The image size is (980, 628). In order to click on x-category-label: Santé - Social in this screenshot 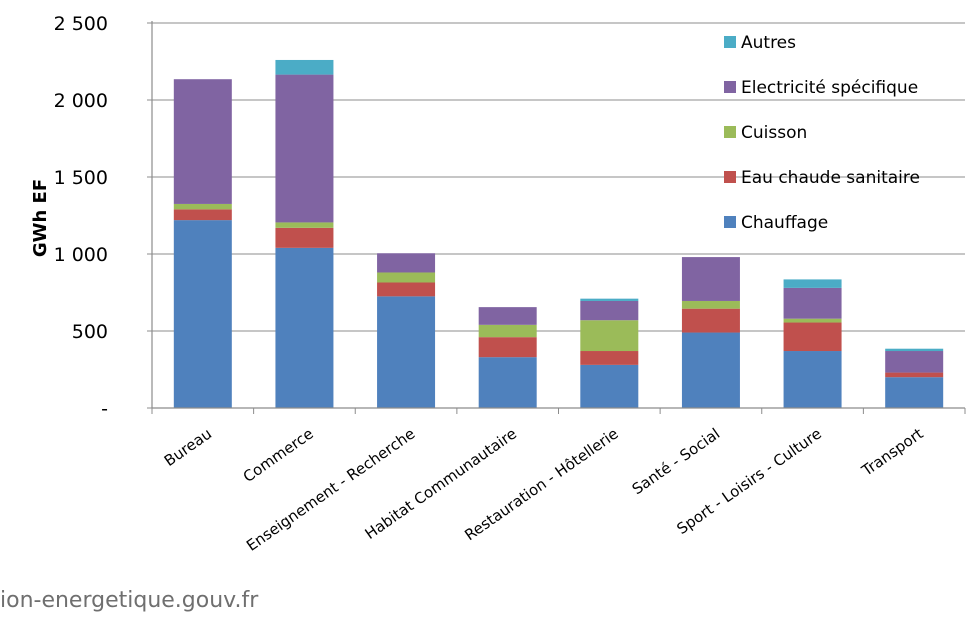, I will do `click(676, 462)`.